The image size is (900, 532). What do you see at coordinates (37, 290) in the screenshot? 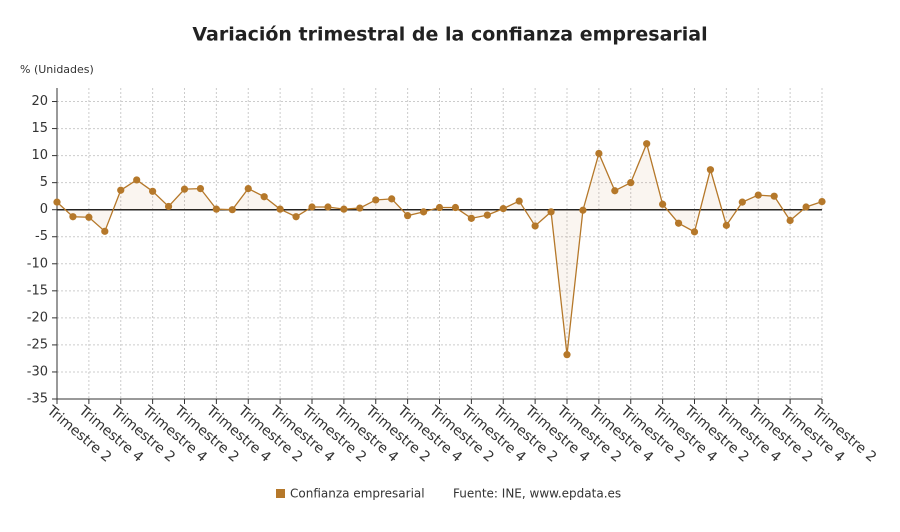
I see `y-tick-label: -15` at bounding box center [37, 290].